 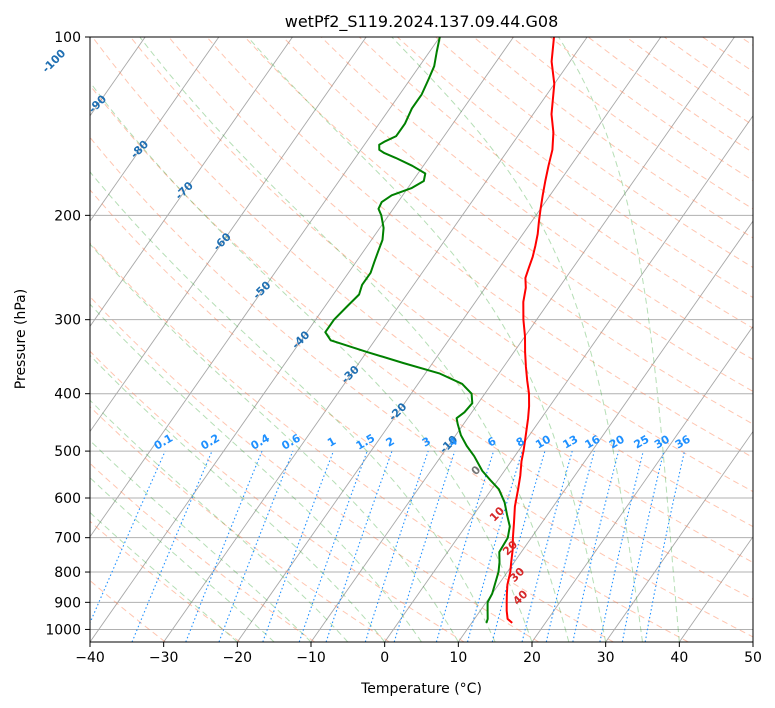 I want to click on y-axis-title: Pressure (hPa), so click(x=21, y=339).